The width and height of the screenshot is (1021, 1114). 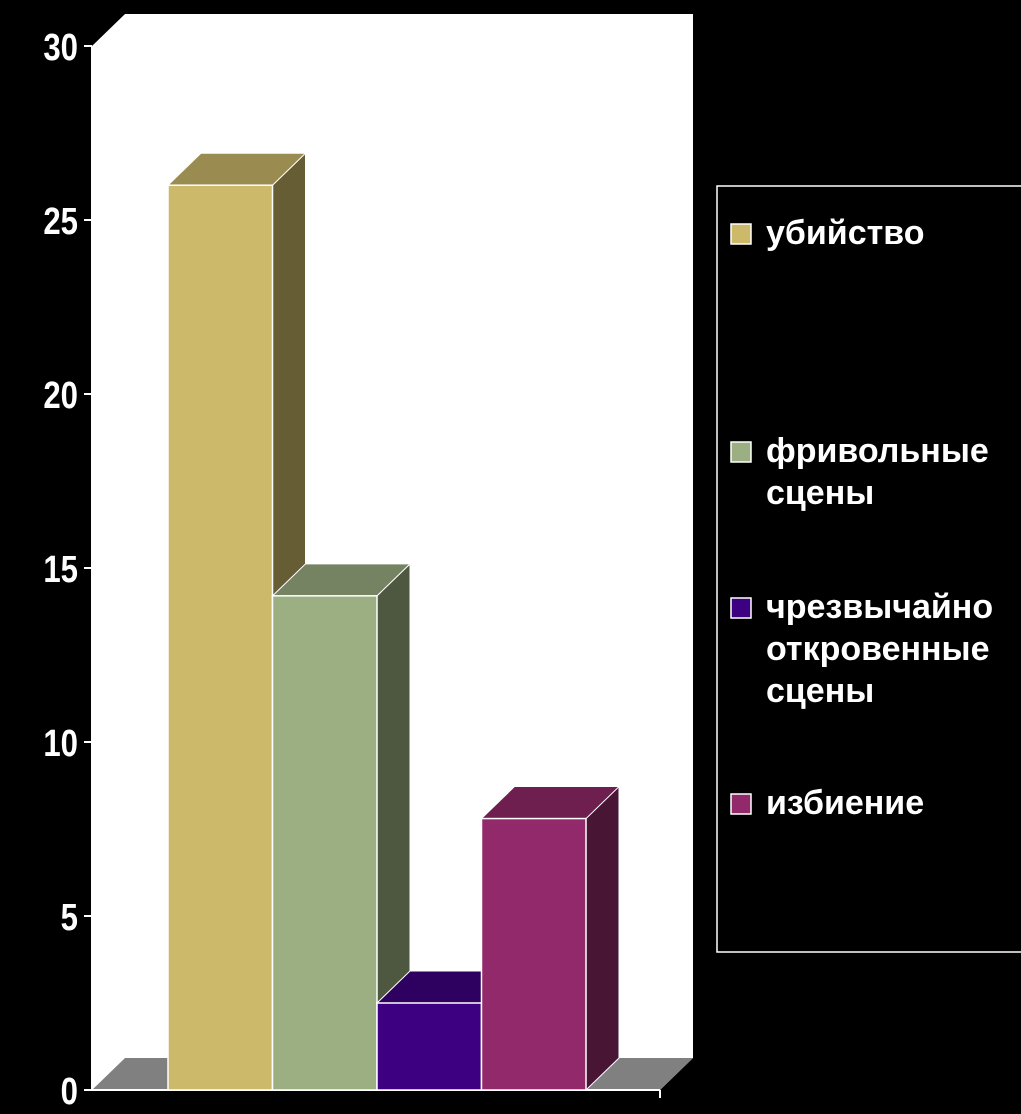 I want to click on legend-label-line: откровенные, so click(x=878, y=649).